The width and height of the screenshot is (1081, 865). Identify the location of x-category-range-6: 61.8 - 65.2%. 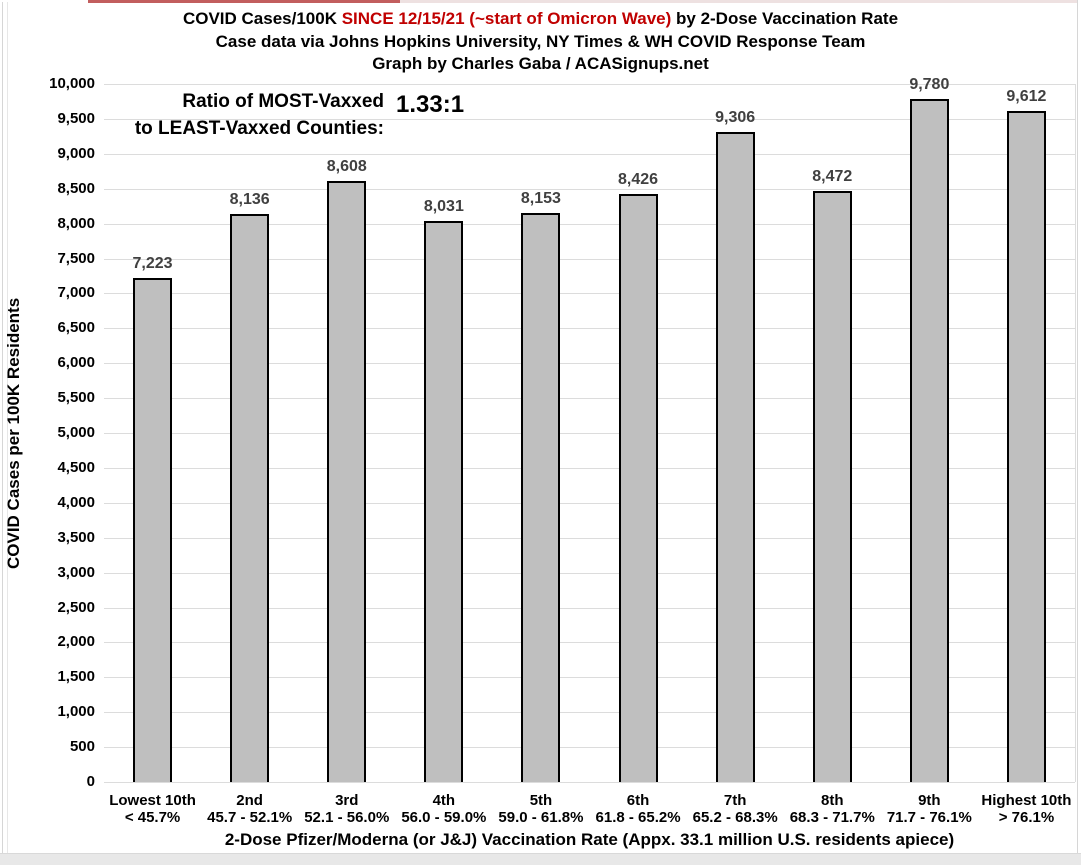
(638, 817).